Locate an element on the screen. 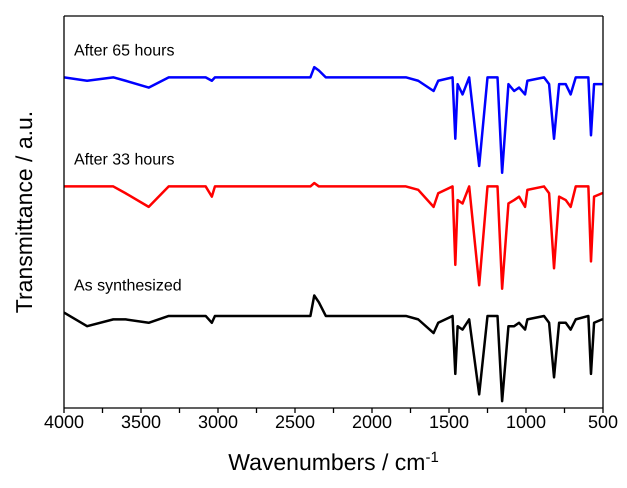 This screenshot has width=627, height=488. x-tick-label: 3500 is located at coordinates (141, 422).